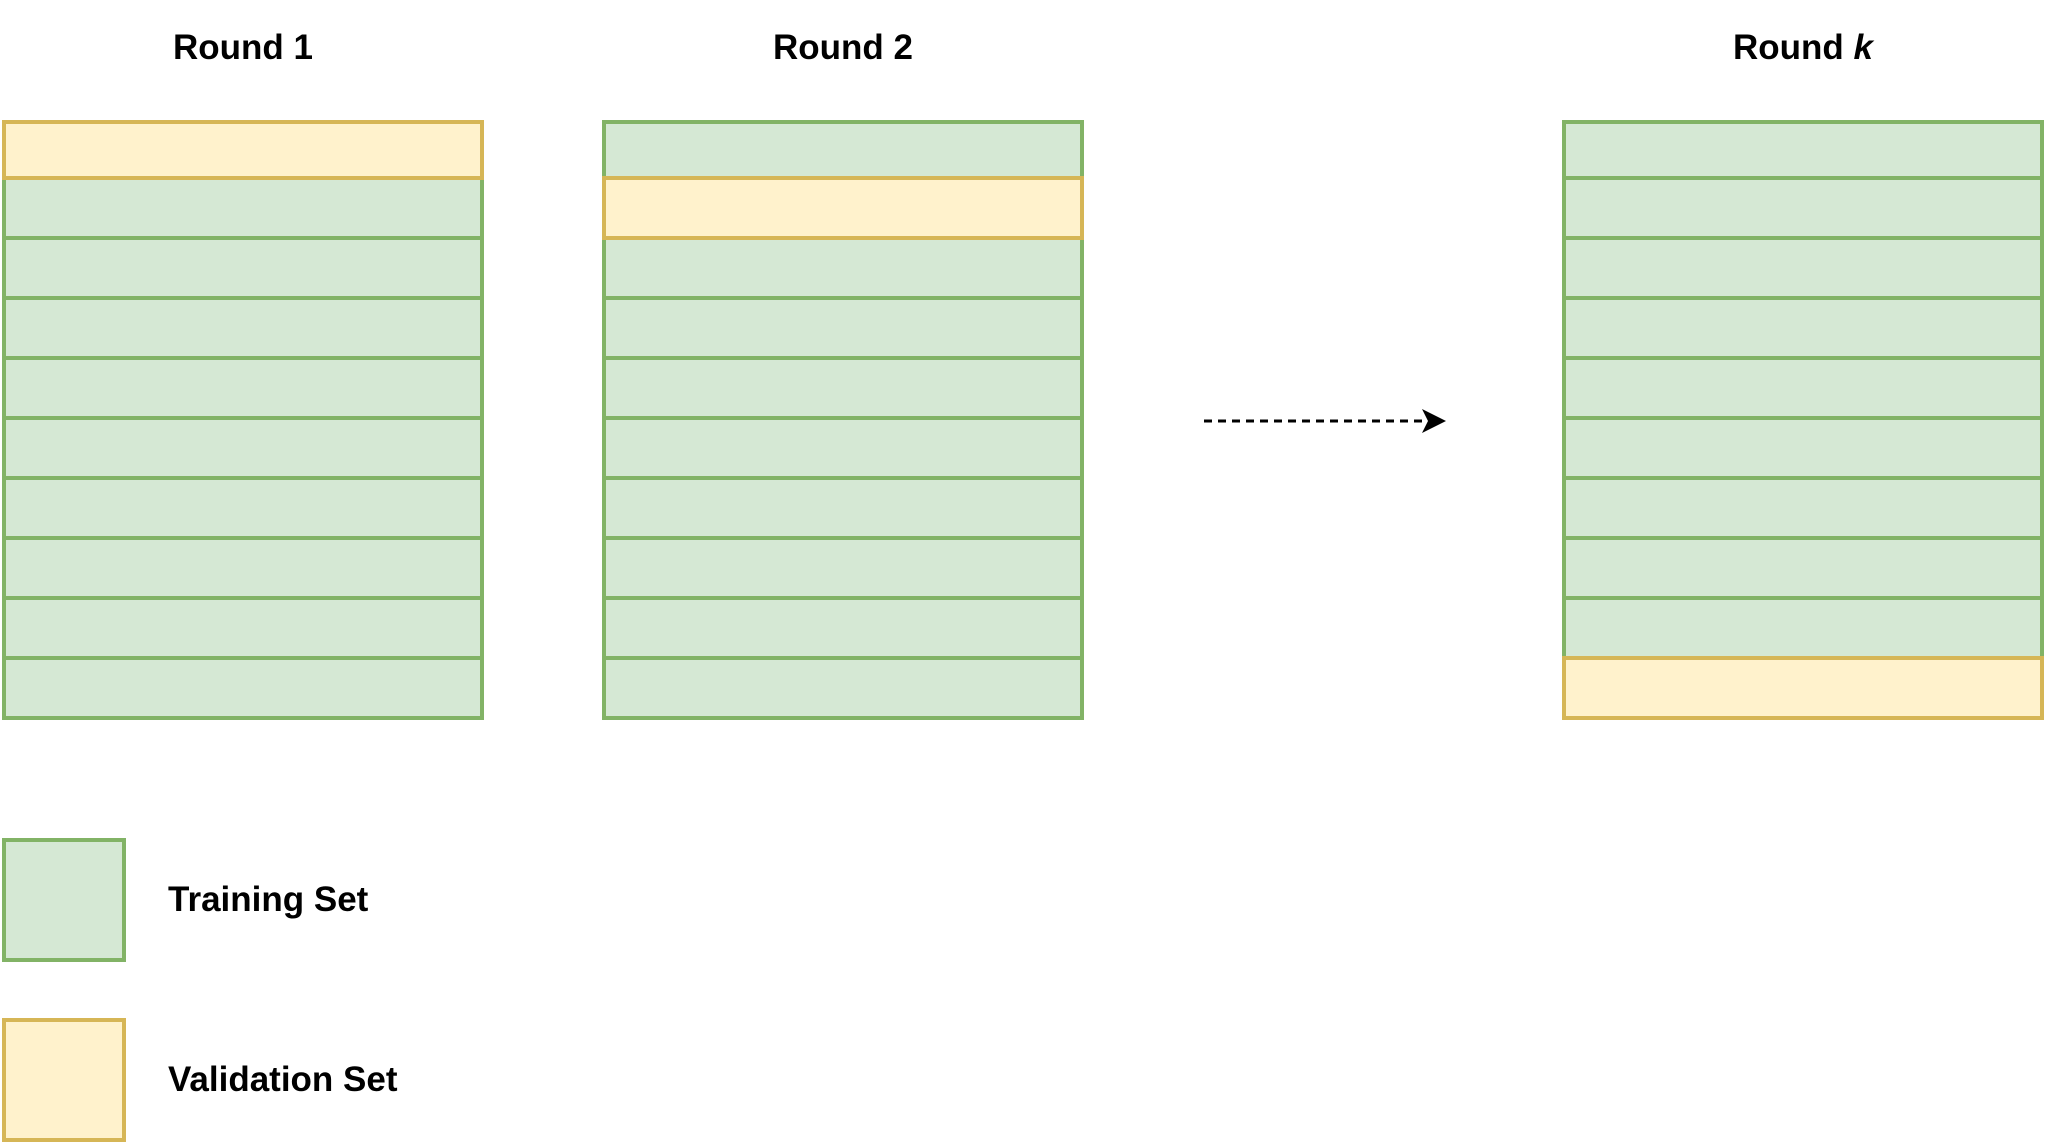 The image size is (2046, 1146). What do you see at coordinates (1793, 47) in the screenshot?
I see `round-k-title-text: Round` at bounding box center [1793, 47].